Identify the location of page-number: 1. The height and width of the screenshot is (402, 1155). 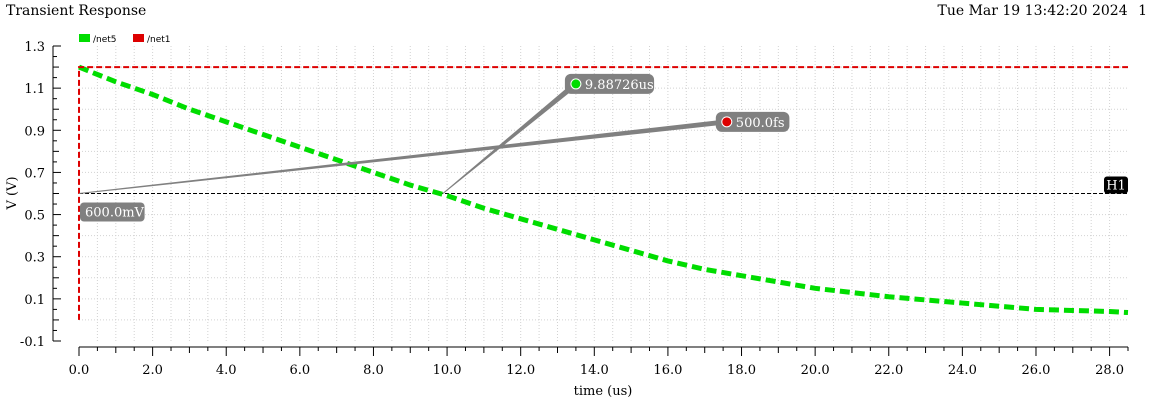
(1142, 11).